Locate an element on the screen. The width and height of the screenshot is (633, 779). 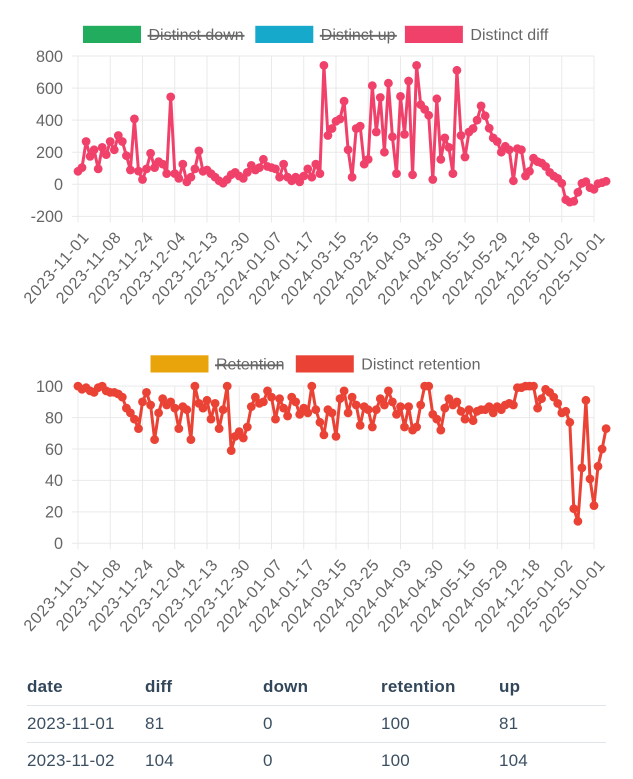
svg-text: 20 is located at coordinates (54, 513).